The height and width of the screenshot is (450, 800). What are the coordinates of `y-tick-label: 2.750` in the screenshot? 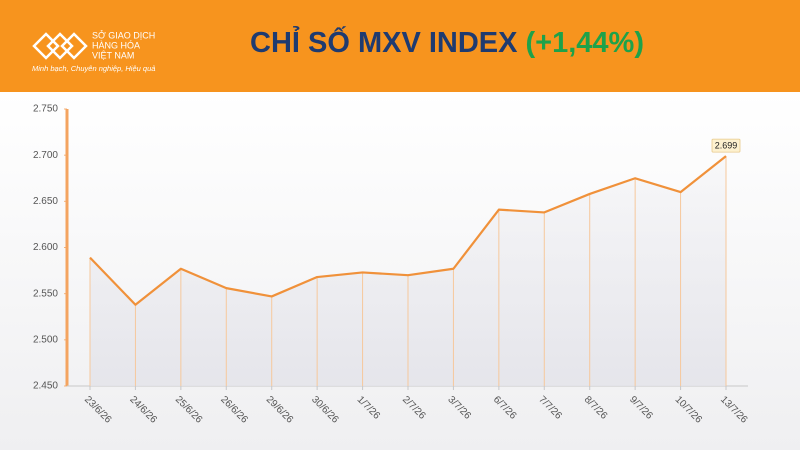 It's located at (45, 109).